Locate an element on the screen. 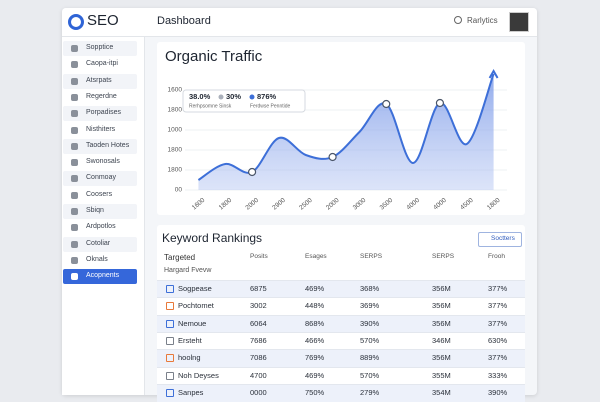 The height and width of the screenshot is (402, 600). table-cell: 355M is located at coordinates (441, 375).